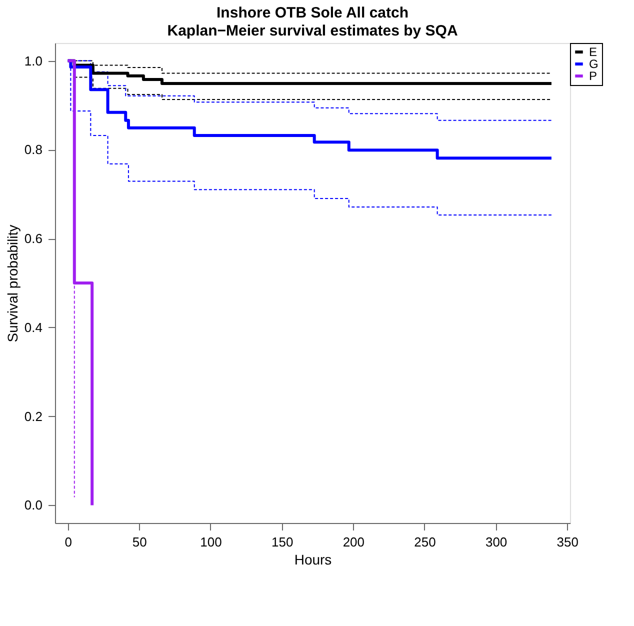 The height and width of the screenshot is (626, 634). What do you see at coordinates (567, 542) in the screenshot?
I see `x-tick-label: 350` at bounding box center [567, 542].